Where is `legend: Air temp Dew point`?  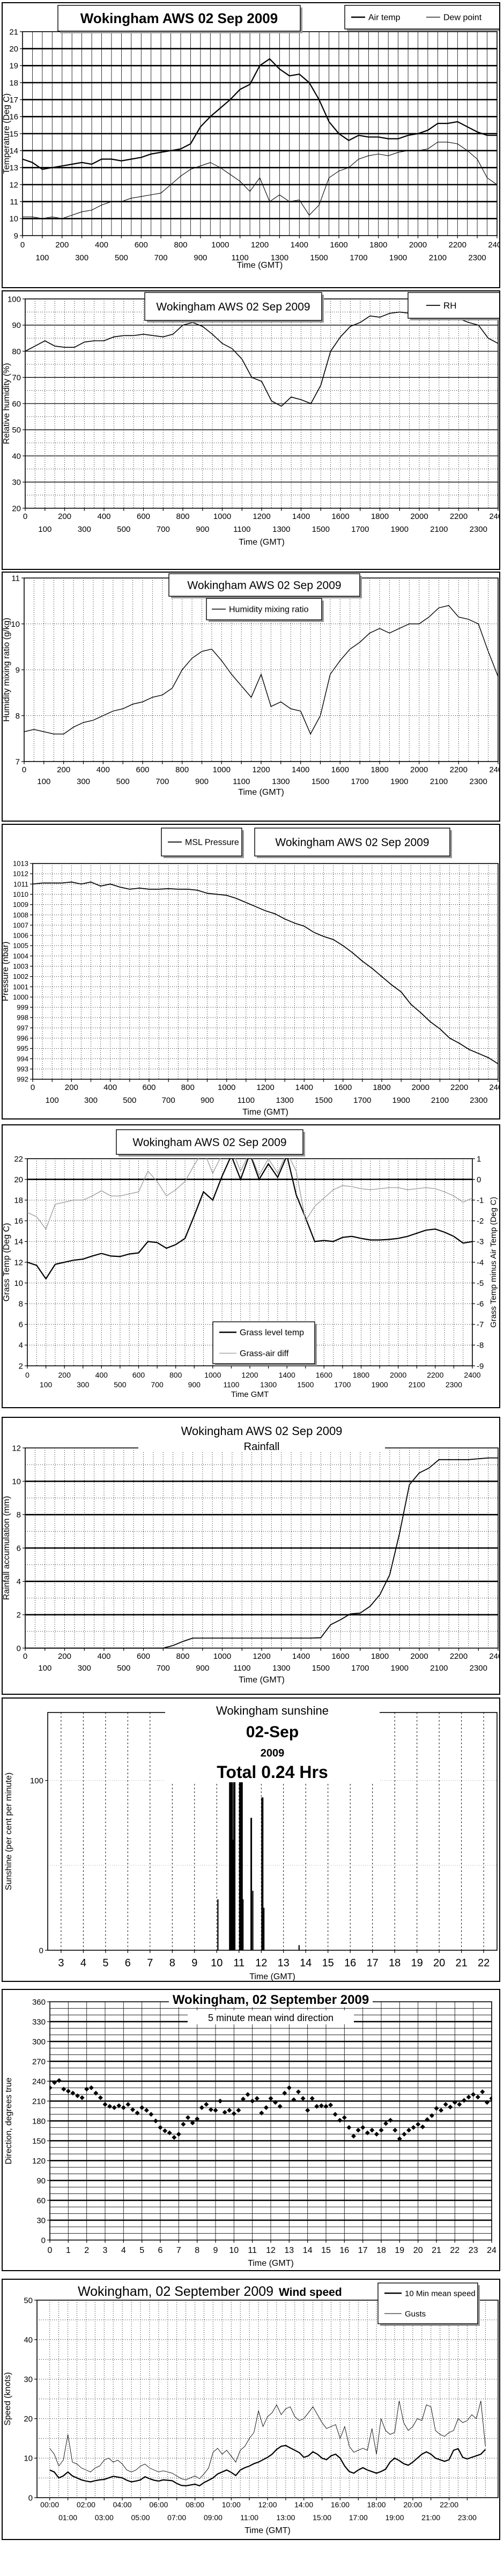 legend: Air temp Dew point is located at coordinates (421, 18).